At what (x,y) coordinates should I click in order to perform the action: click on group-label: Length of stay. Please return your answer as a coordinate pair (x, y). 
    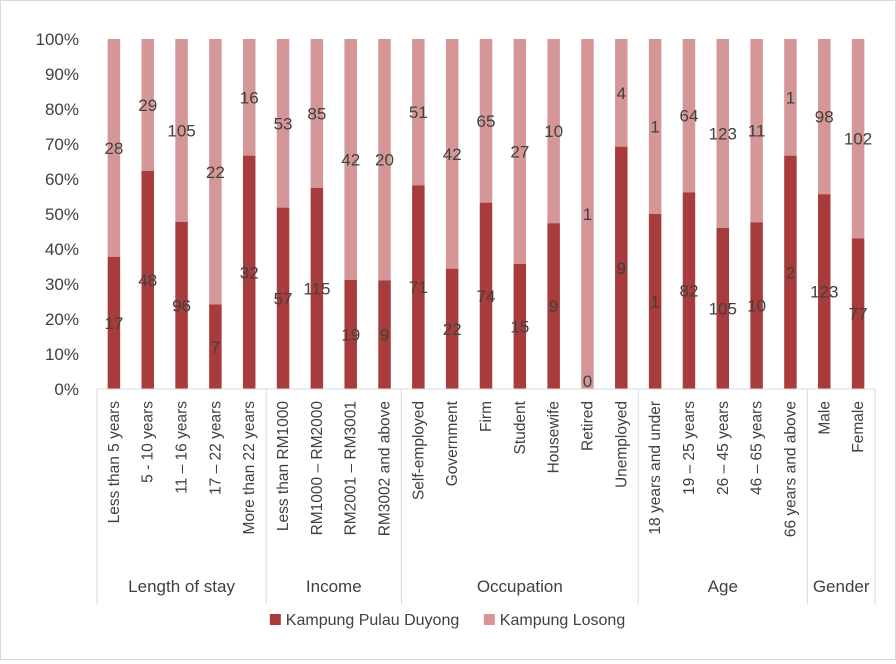
    Looking at the image, I should click on (181, 586).